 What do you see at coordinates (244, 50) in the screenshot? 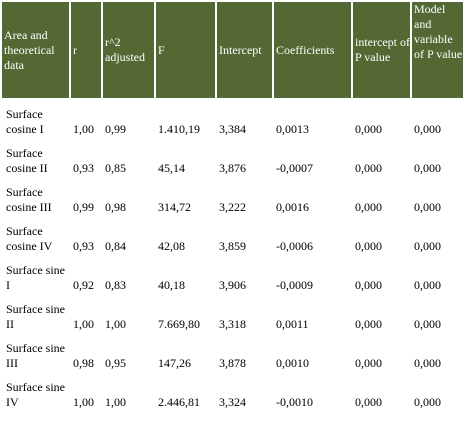
I see `header-intercept: Intercept` at bounding box center [244, 50].